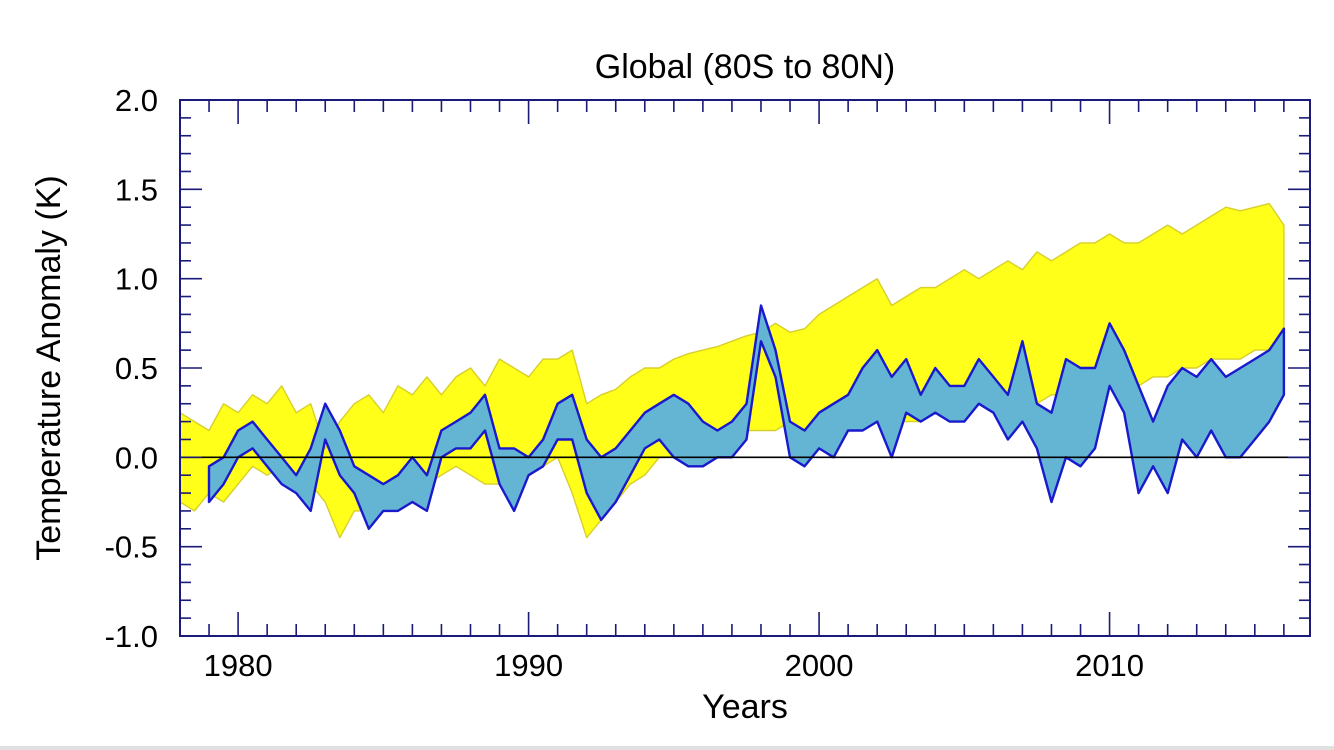 The width and height of the screenshot is (1334, 750). Describe the element at coordinates (238, 665) in the screenshot. I see `x-tick-label: 1980` at that location.